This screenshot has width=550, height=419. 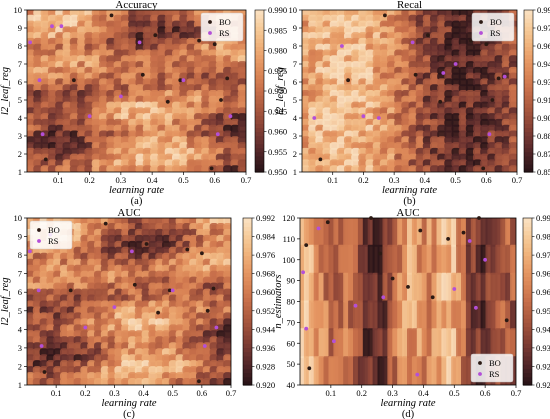 I want to click on colorbar-frame, so click(x=247, y=301).